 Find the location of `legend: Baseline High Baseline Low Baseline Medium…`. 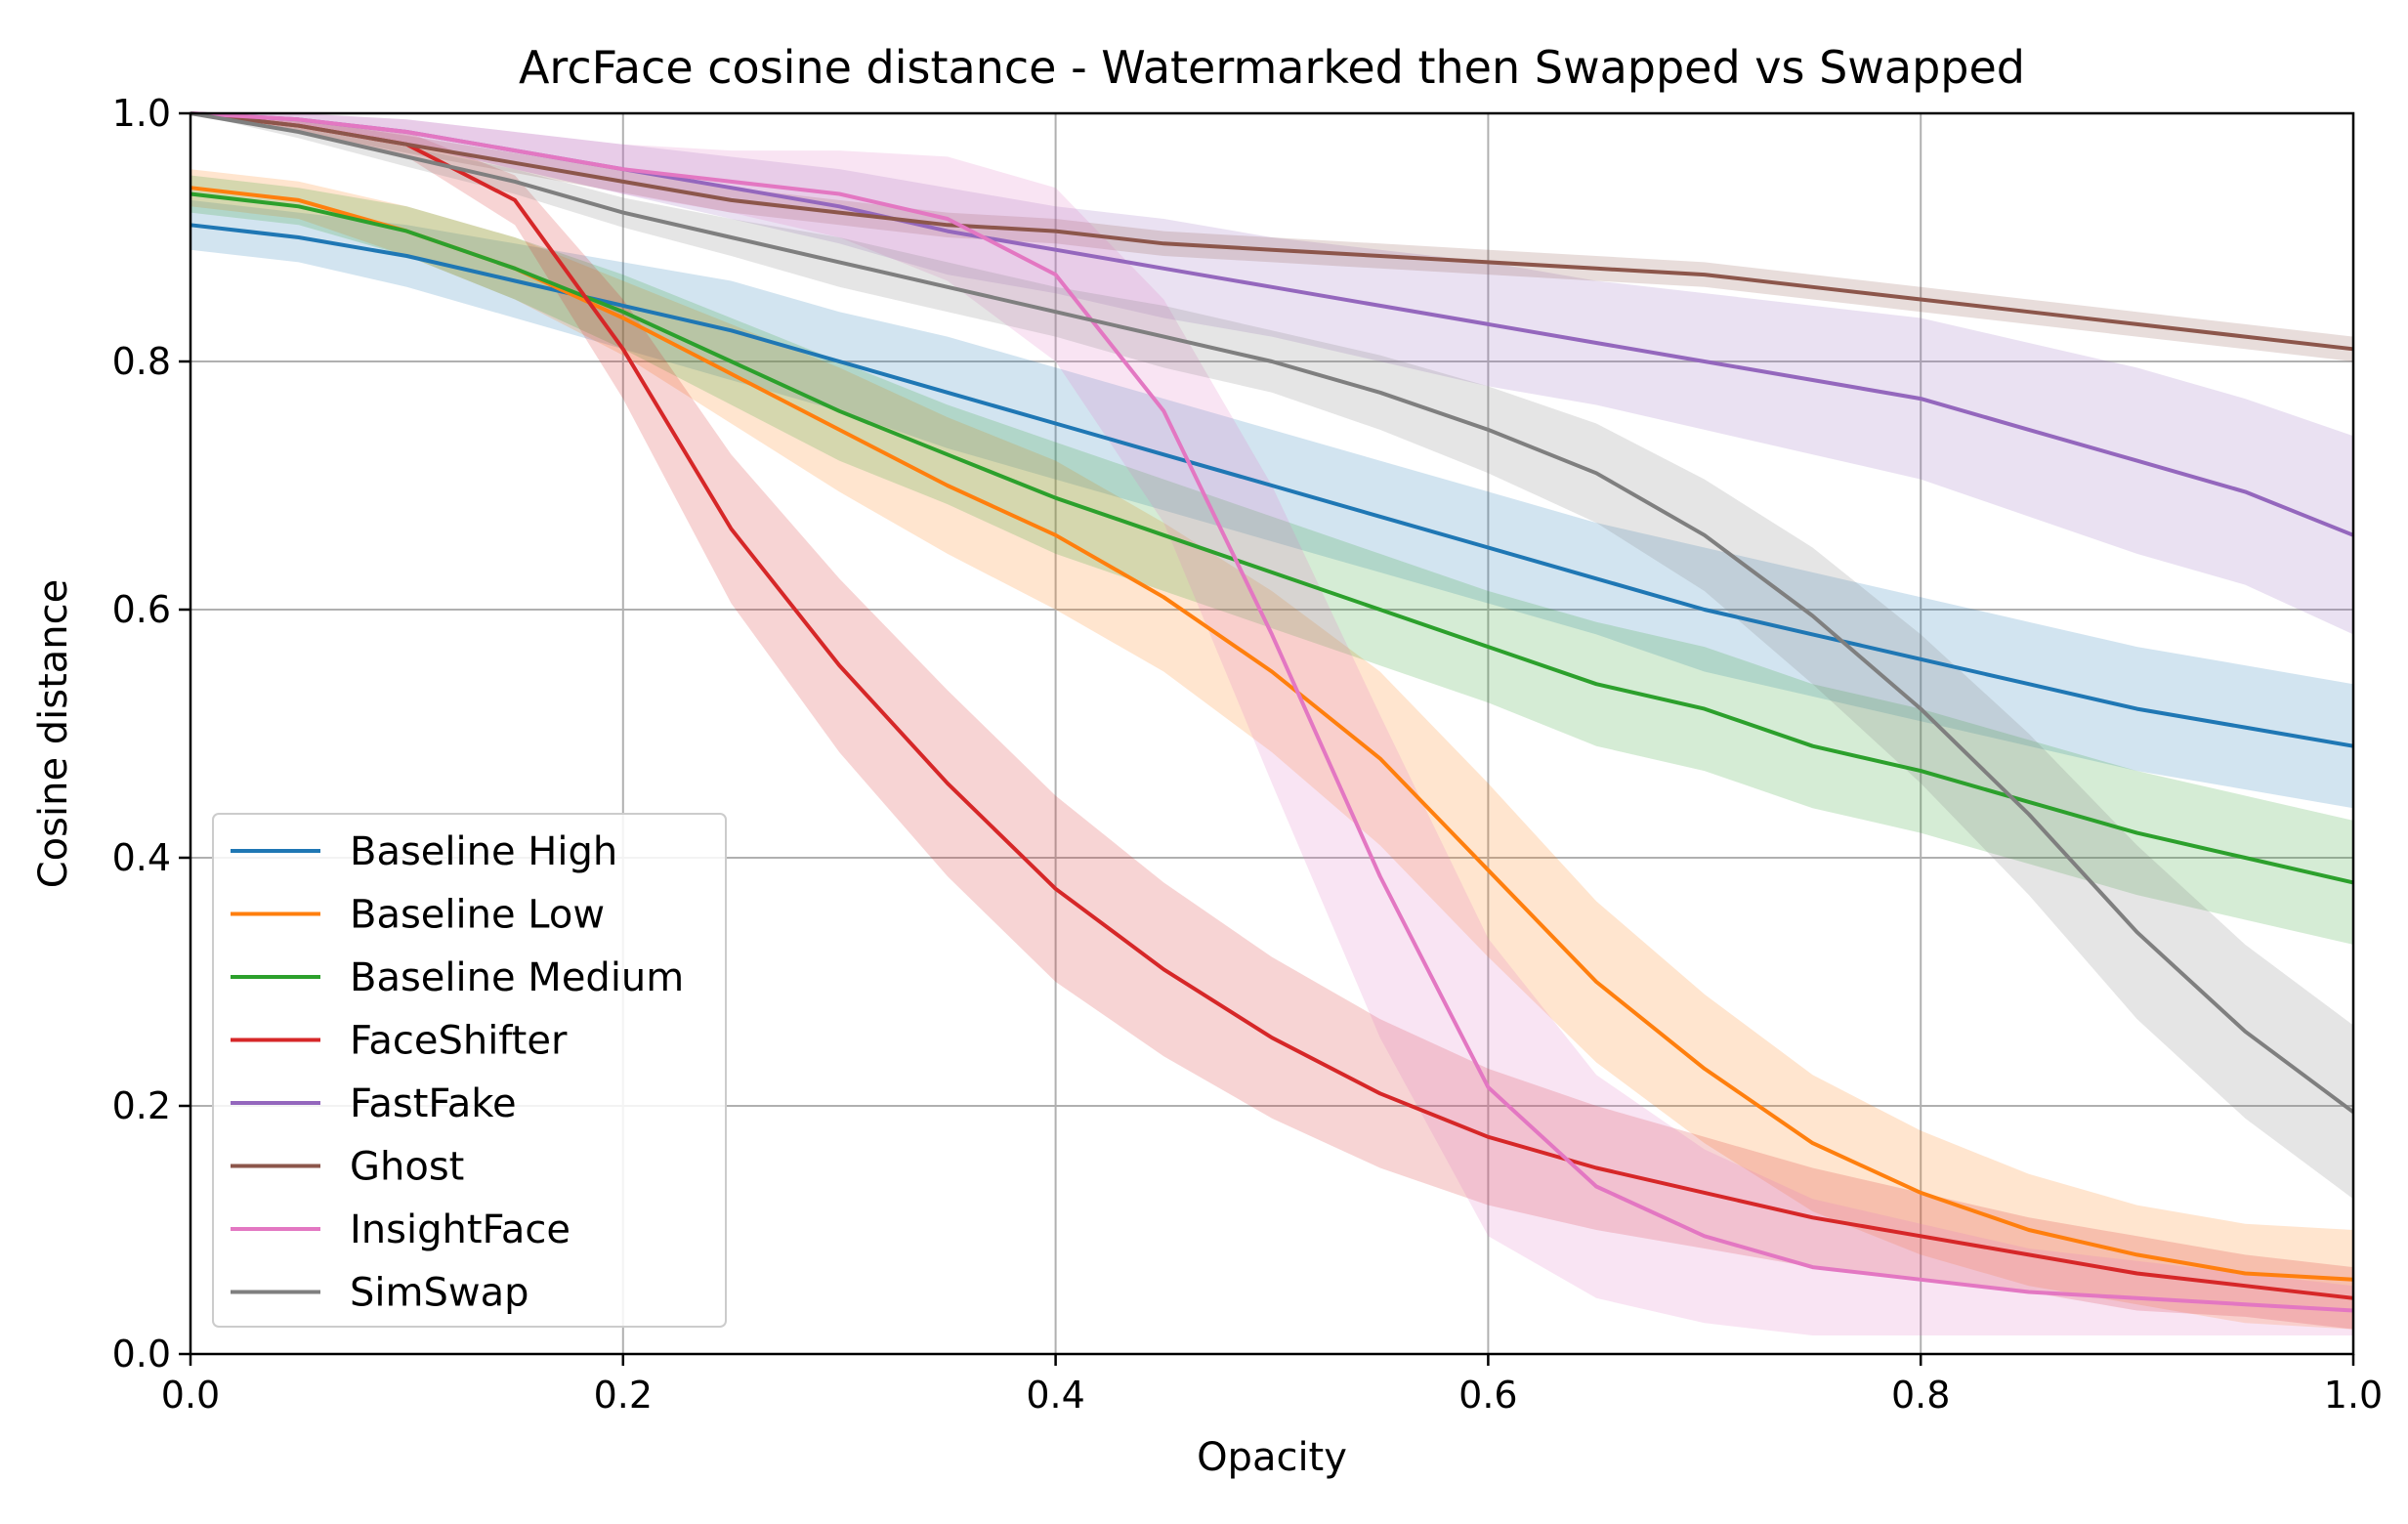

legend: Baseline High Baseline Low Baseline Medium… is located at coordinates (469, 1070).